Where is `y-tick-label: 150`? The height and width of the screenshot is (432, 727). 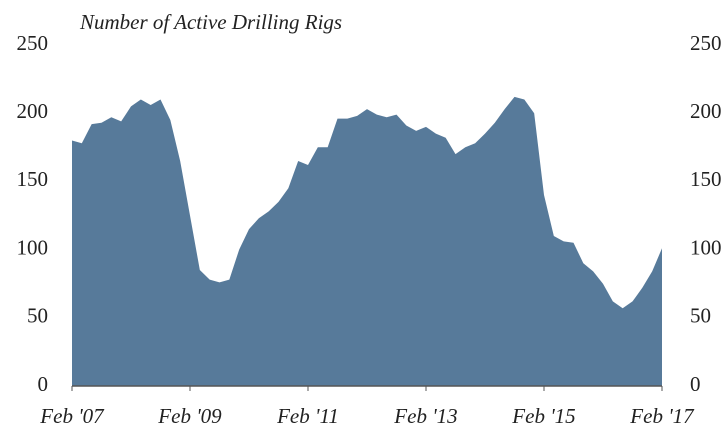 y-tick-label: 150 is located at coordinates (33, 179).